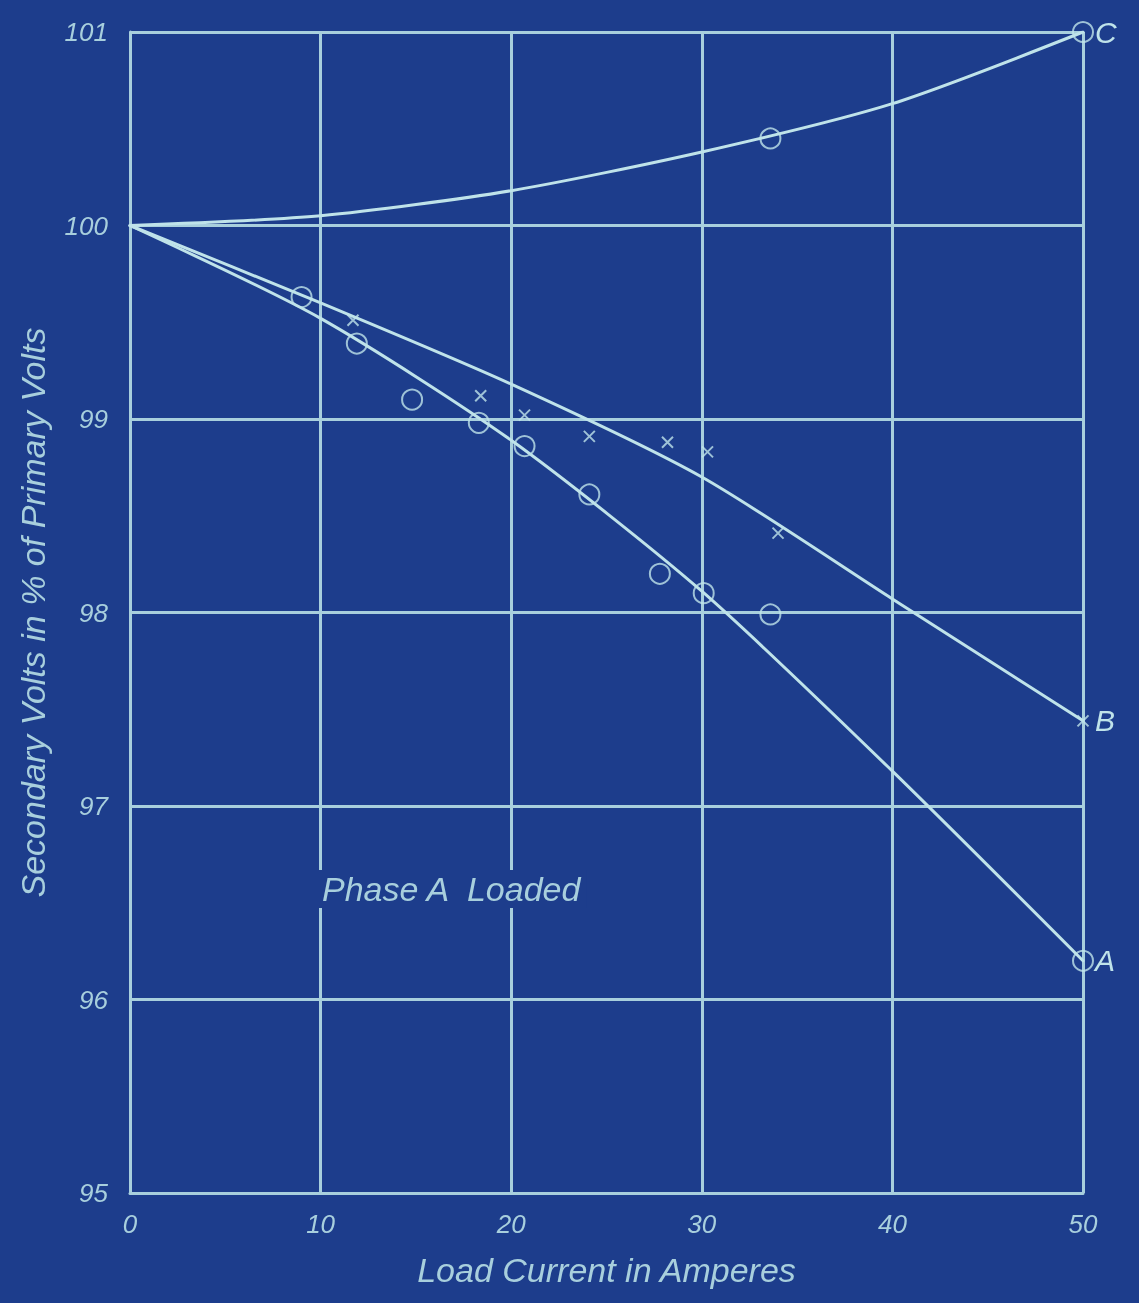  I want to click on x-tick-label: 20, so click(511, 1224).